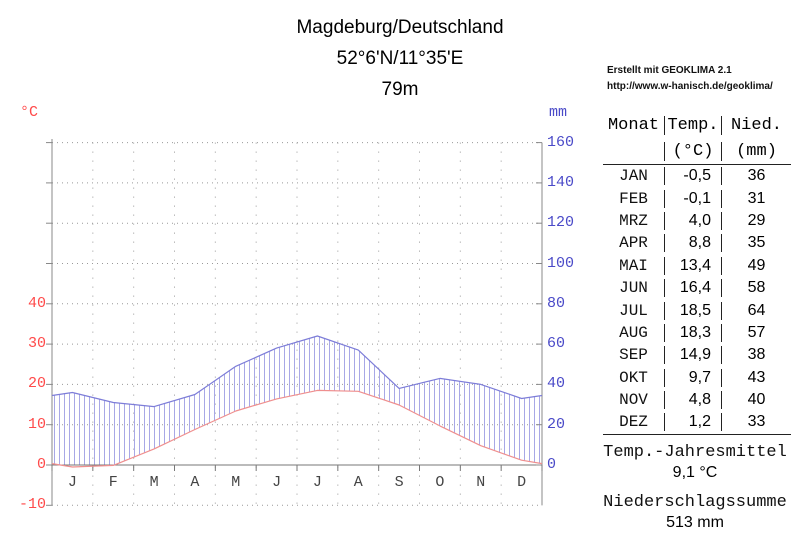 This screenshot has width=800, height=557. I want to click on station-coordinates: 52°6'N/11°35'E, so click(400, 58).